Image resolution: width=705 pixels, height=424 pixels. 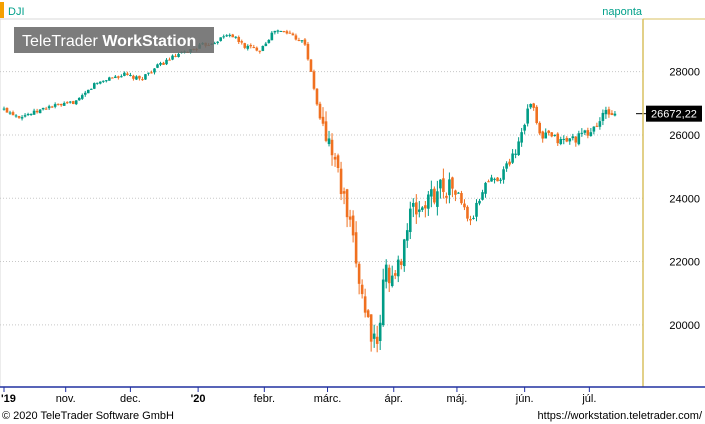 What do you see at coordinates (60, 41) in the screenshot?
I see `watermark-brand: TeleTrader` at bounding box center [60, 41].